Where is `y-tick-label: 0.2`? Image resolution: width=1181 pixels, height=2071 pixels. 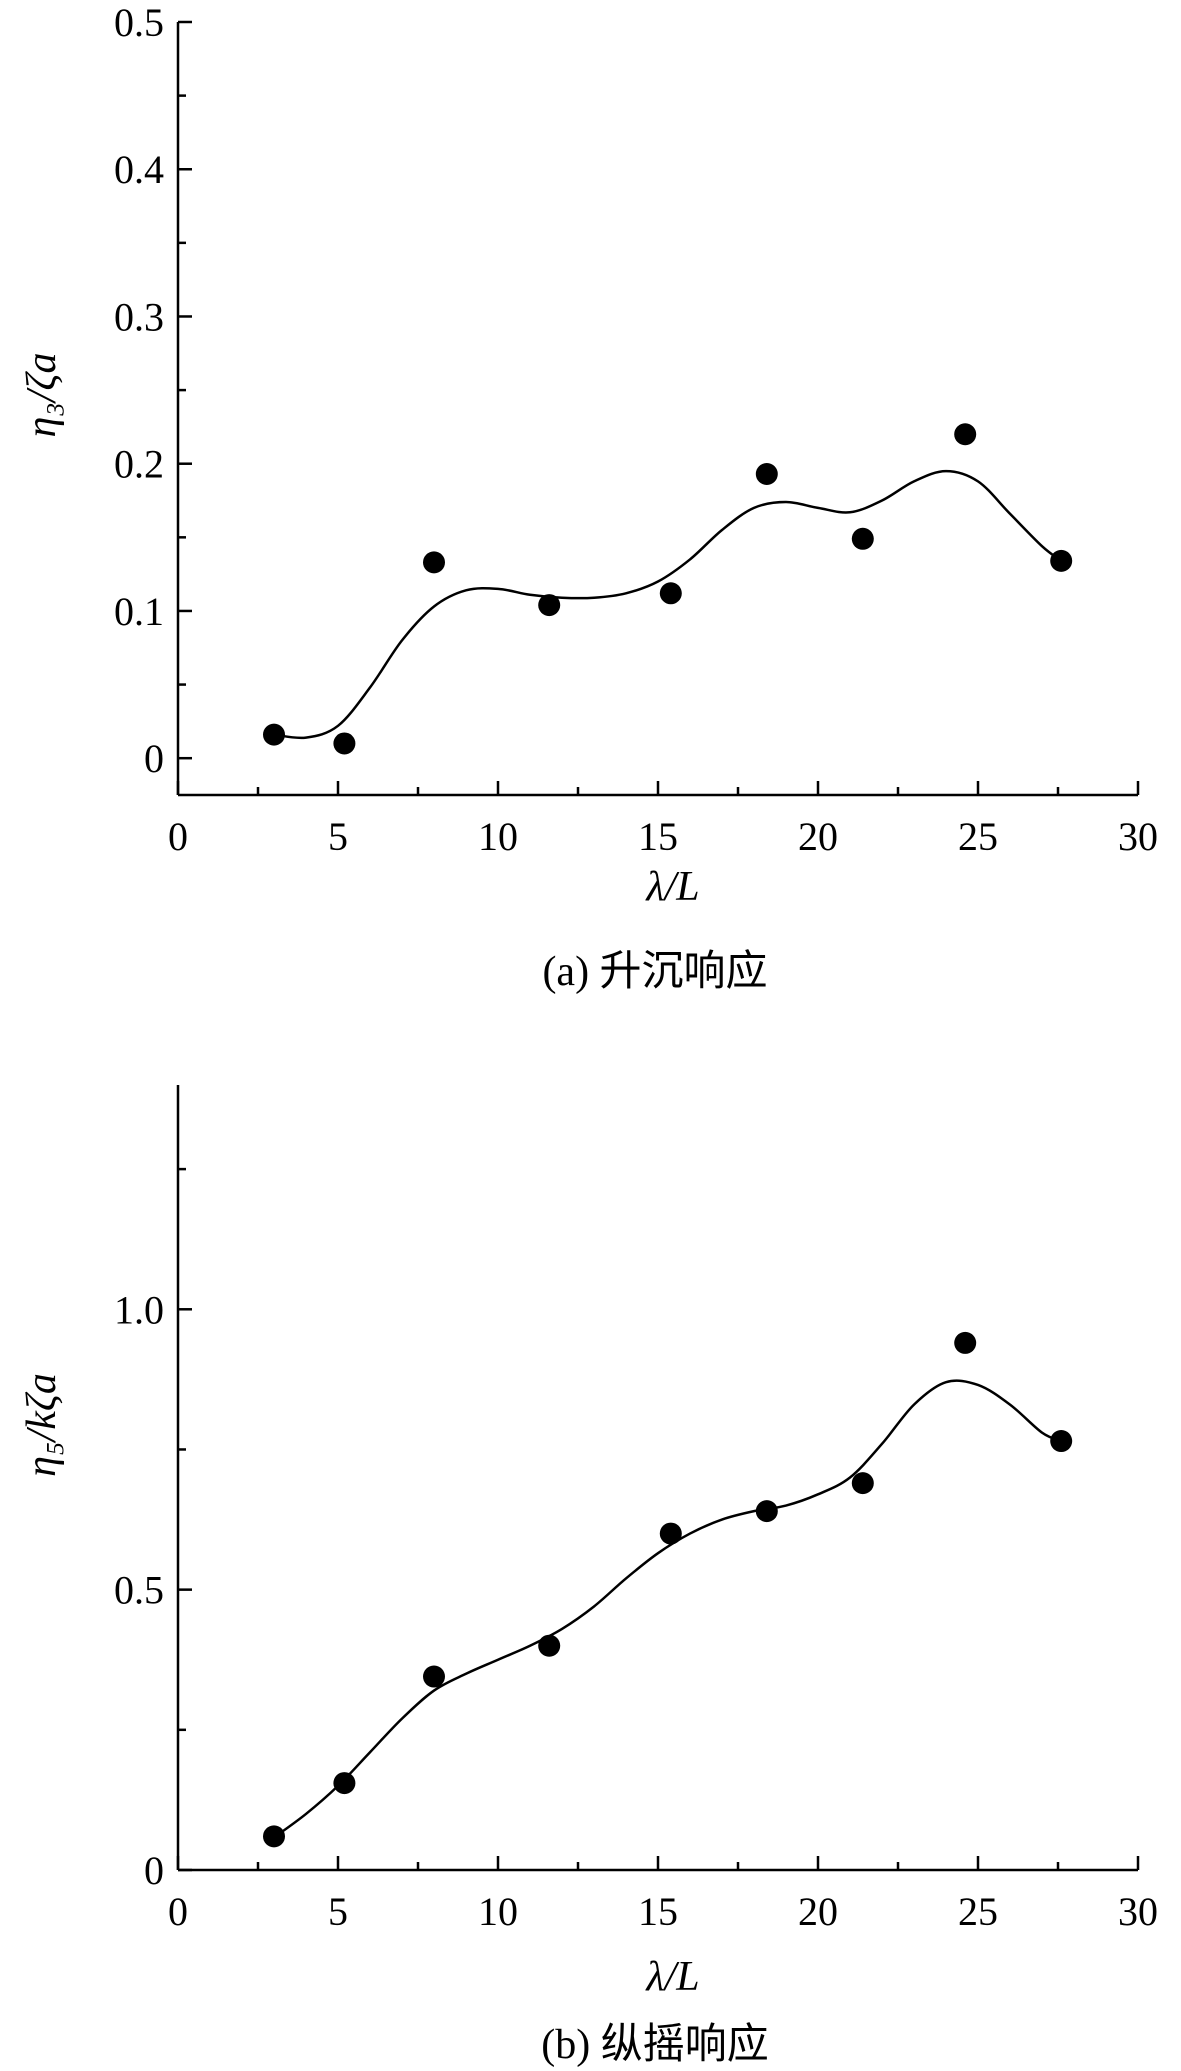
y-tick-label: 0.2 is located at coordinates (139, 464).